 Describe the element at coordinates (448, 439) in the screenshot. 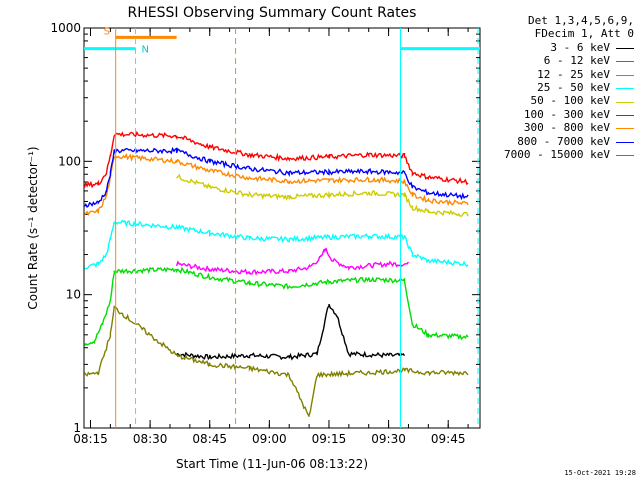

I see `x-tick-label: 09:45` at that location.